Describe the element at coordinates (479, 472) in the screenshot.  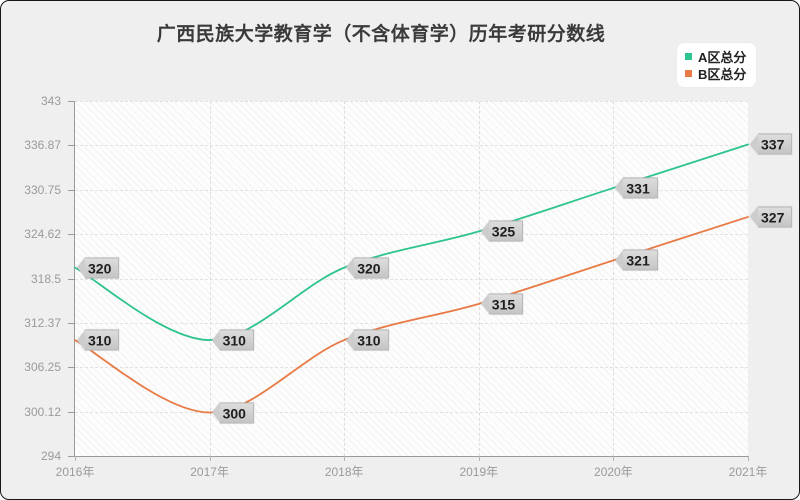
I see `x-axis-tick-label: 2019年` at that location.